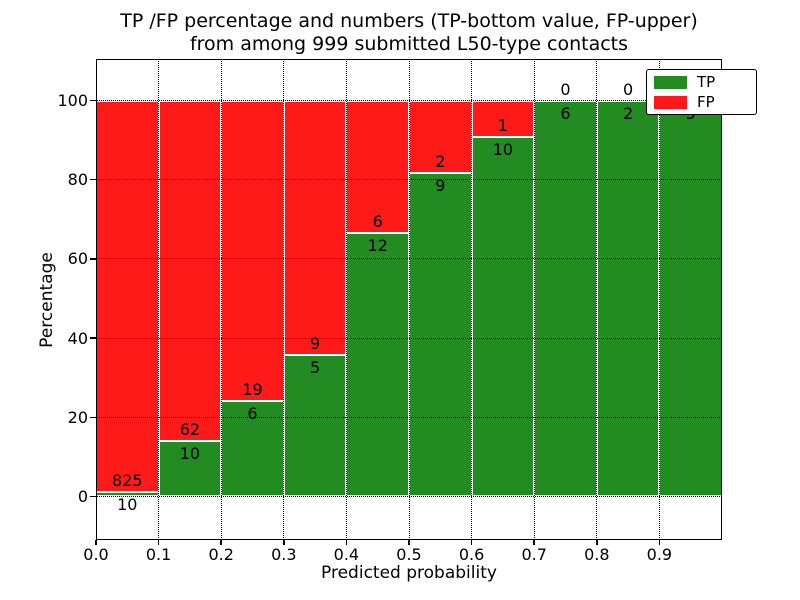 This screenshot has width=800, height=600. Describe the element at coordinates (315, 368) in the screenshot. I see `tp-count-label: 5` at that location.